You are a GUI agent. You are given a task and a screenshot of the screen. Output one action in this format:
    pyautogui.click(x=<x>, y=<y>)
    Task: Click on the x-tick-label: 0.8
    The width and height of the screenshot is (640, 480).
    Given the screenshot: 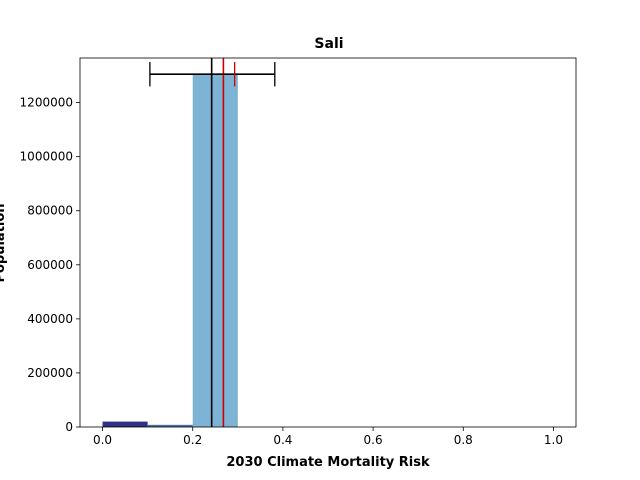 What is the action you would take?
    pyautogui.click(x=463, y=440)
    